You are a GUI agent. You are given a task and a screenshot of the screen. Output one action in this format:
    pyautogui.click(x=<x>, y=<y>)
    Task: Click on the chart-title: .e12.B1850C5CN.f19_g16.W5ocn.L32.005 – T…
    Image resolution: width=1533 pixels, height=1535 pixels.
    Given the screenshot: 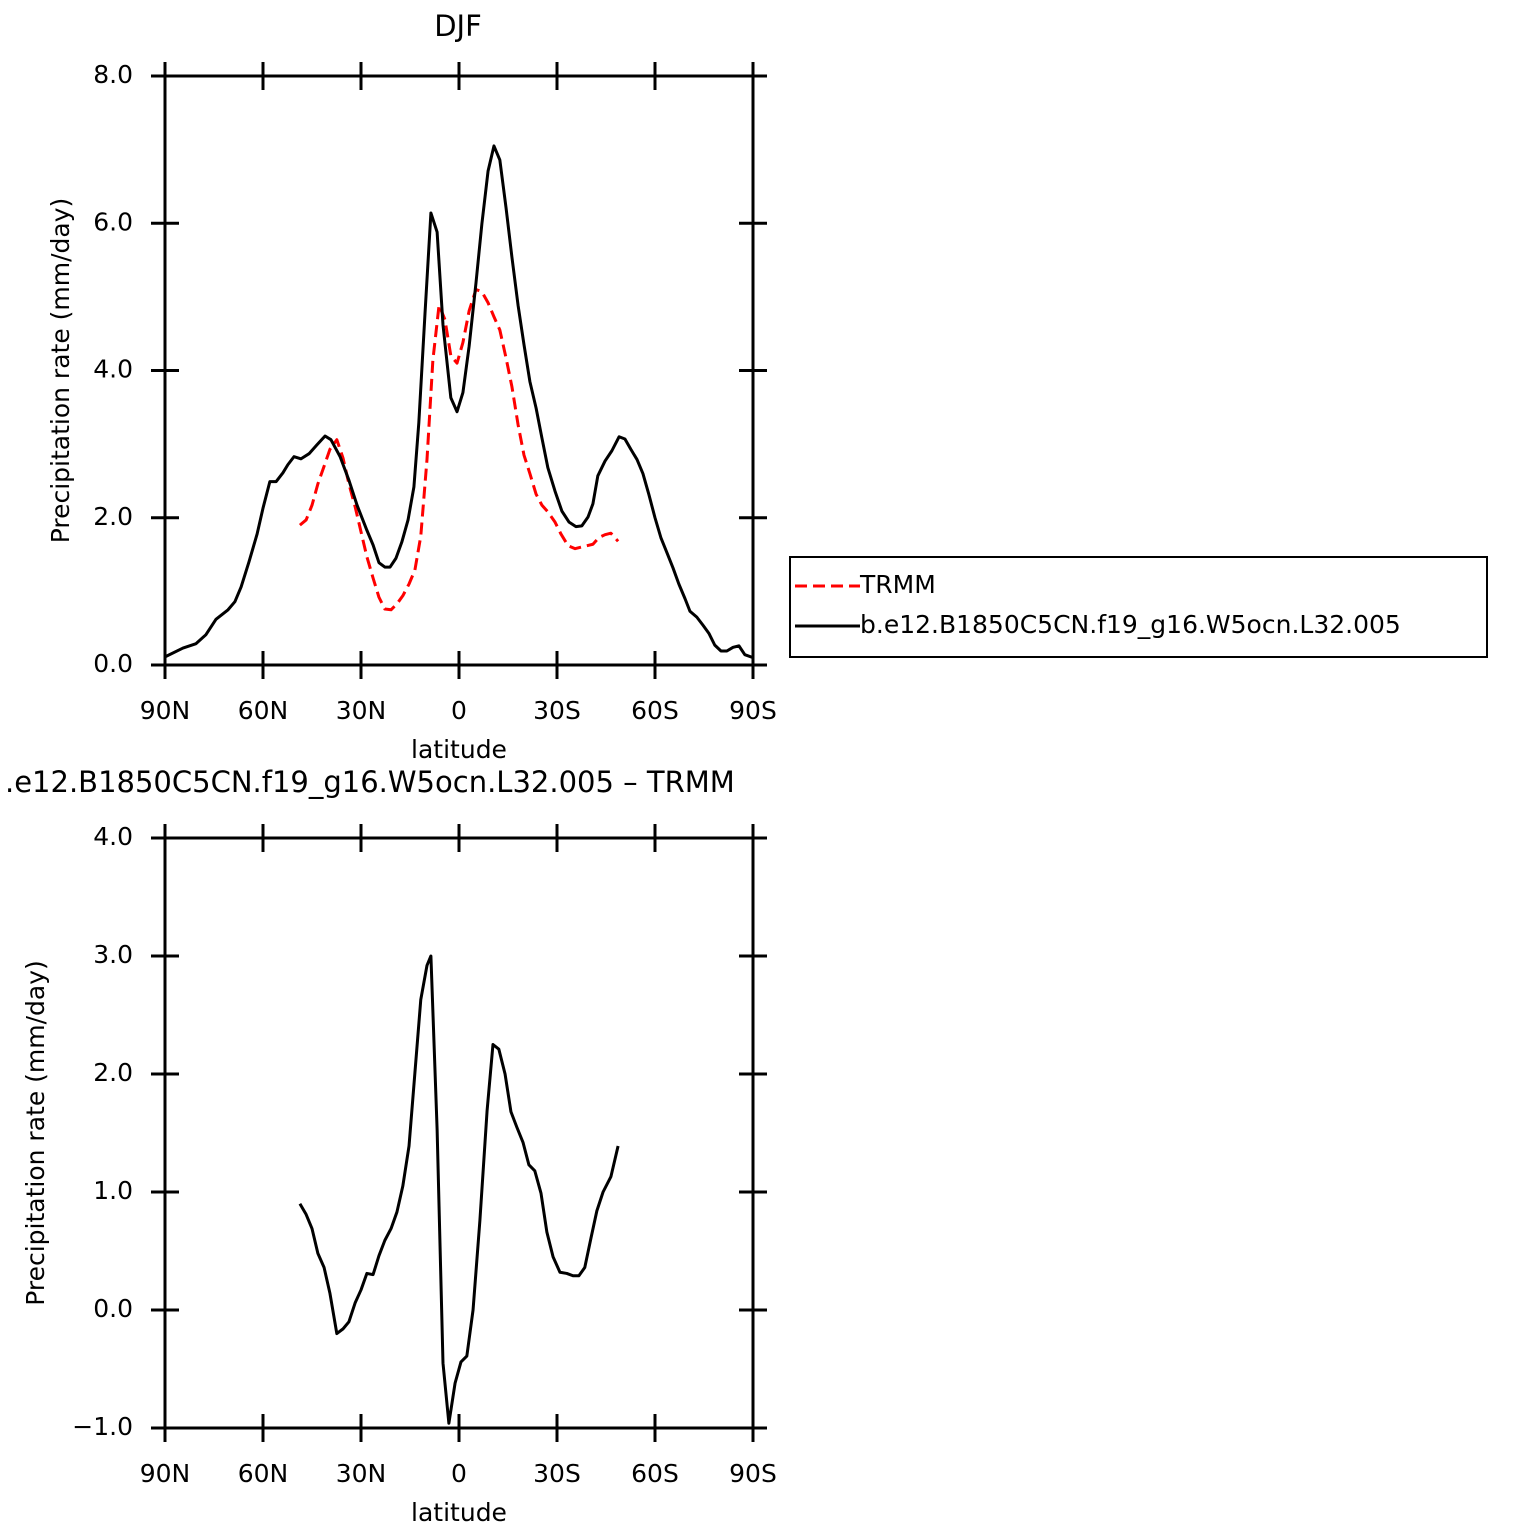 What is the action you would take?
    pyautogui.click(x=370, y=782)
    